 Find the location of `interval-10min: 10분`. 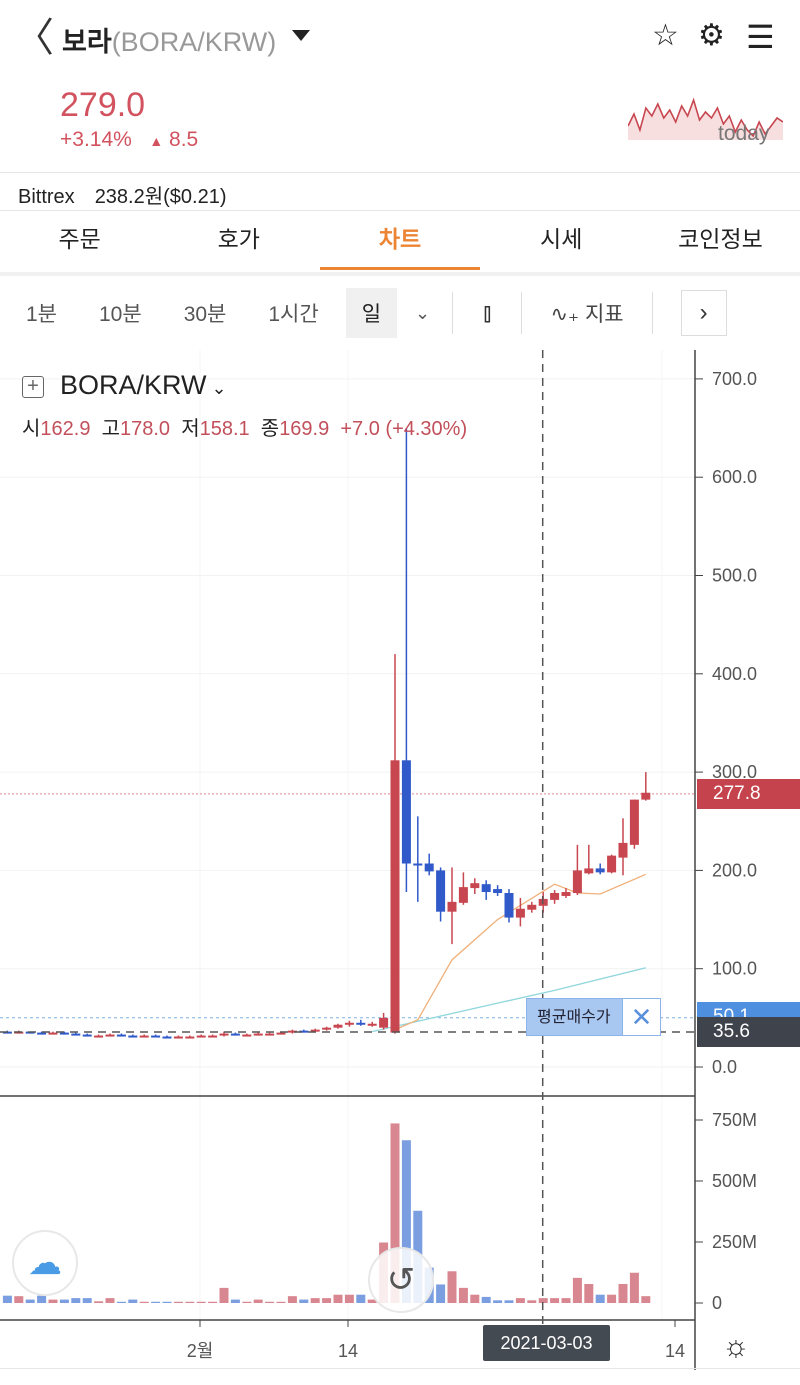

interval-10min: 10분 is located at coordinates (120, 314).